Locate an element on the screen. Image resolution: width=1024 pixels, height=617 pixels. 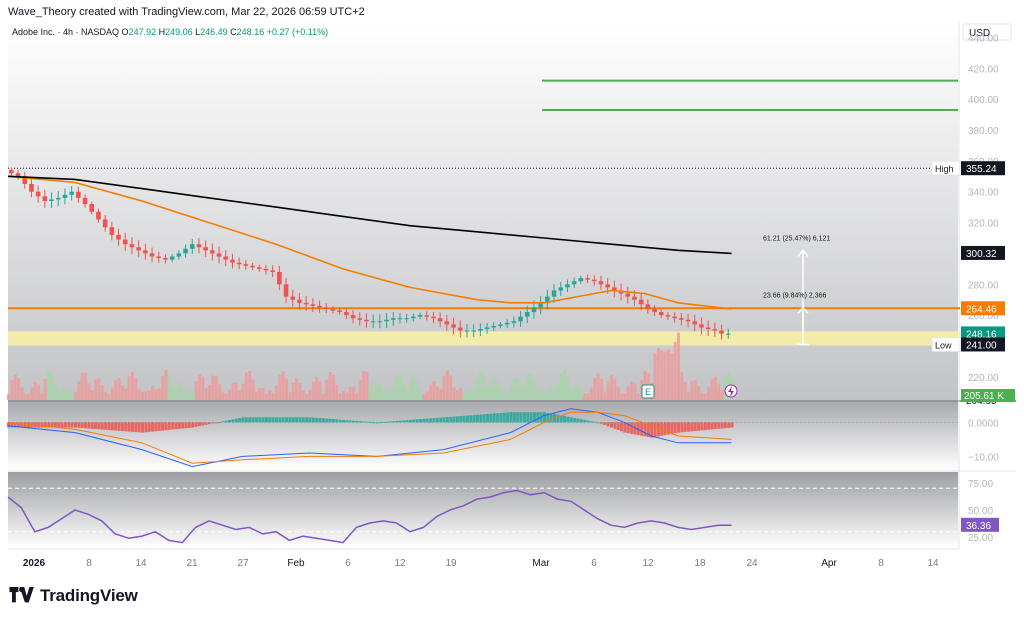
measure-arrow-head is located at coordinates (803, 310).